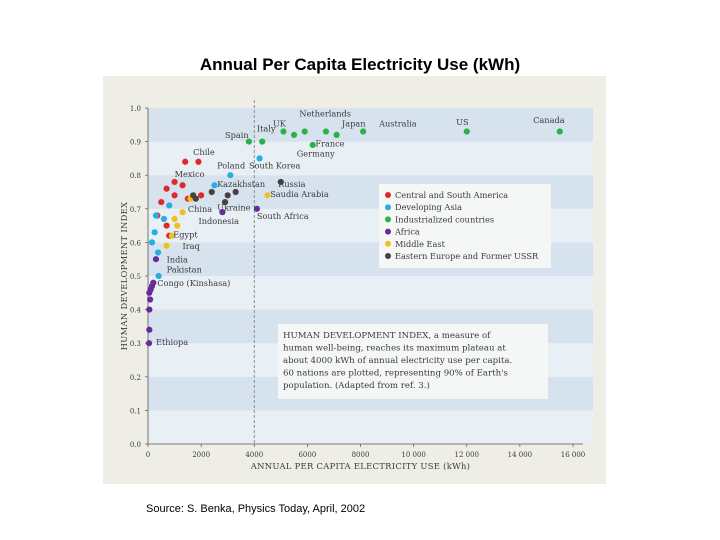 Image resolution: width=720 pixels, height=540 pixels. I want to click on y-tick-label: 0.7, so click(135, 210).